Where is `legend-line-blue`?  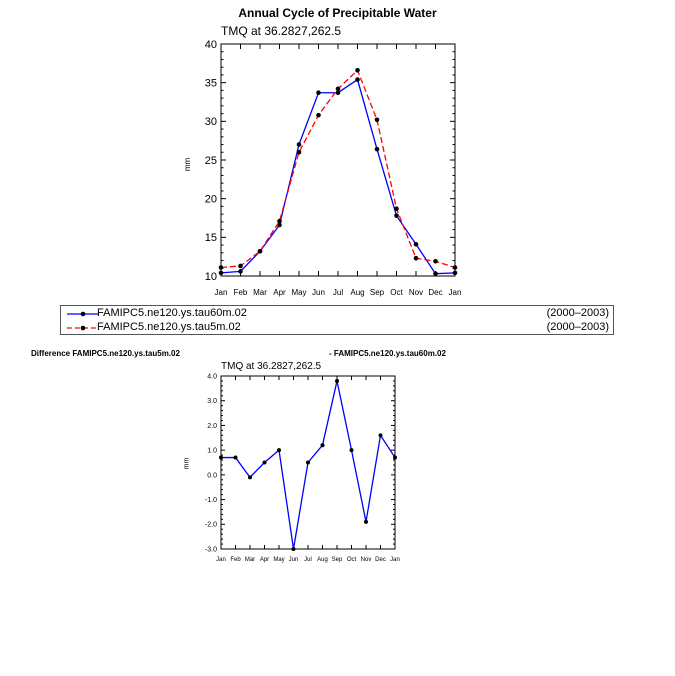 legend-line-blue is located at coordinates (83, 314).